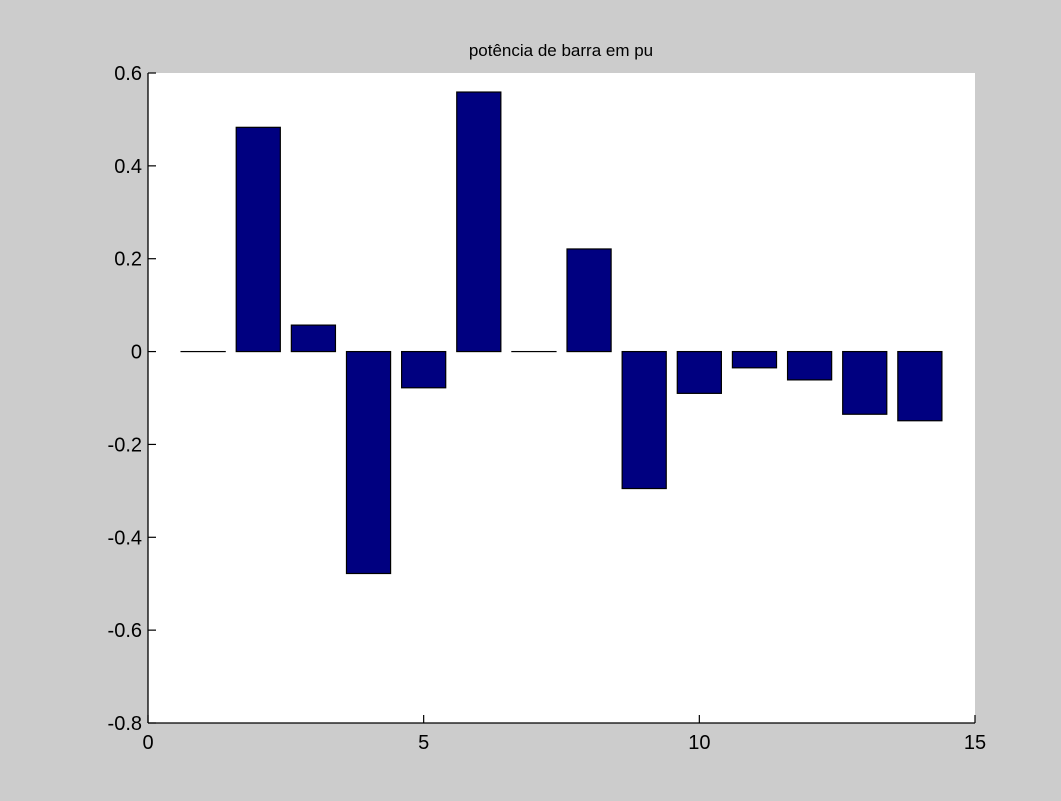 This screenshot has width=1061, height=801. Describe the element at coordinates (128, 74) in the screenshot. I see `y-tick-label: 0.6` at that location.